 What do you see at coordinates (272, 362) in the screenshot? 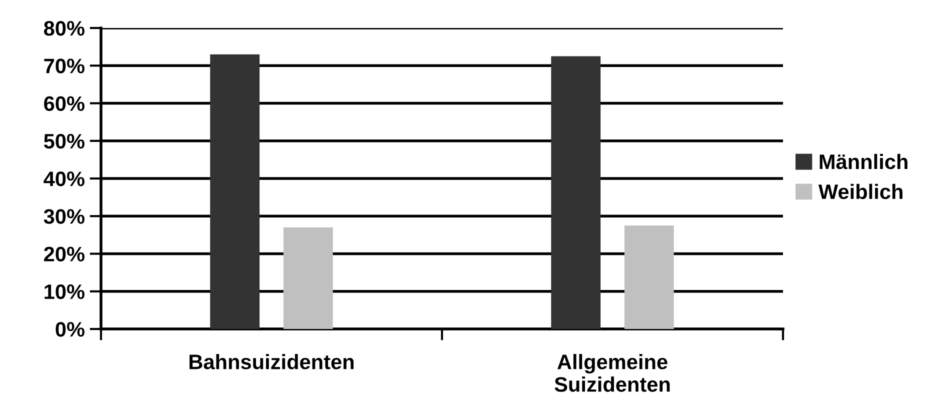
I see `x-tick-label: Bahnsuizidenten` at bounding box center [272, 362].